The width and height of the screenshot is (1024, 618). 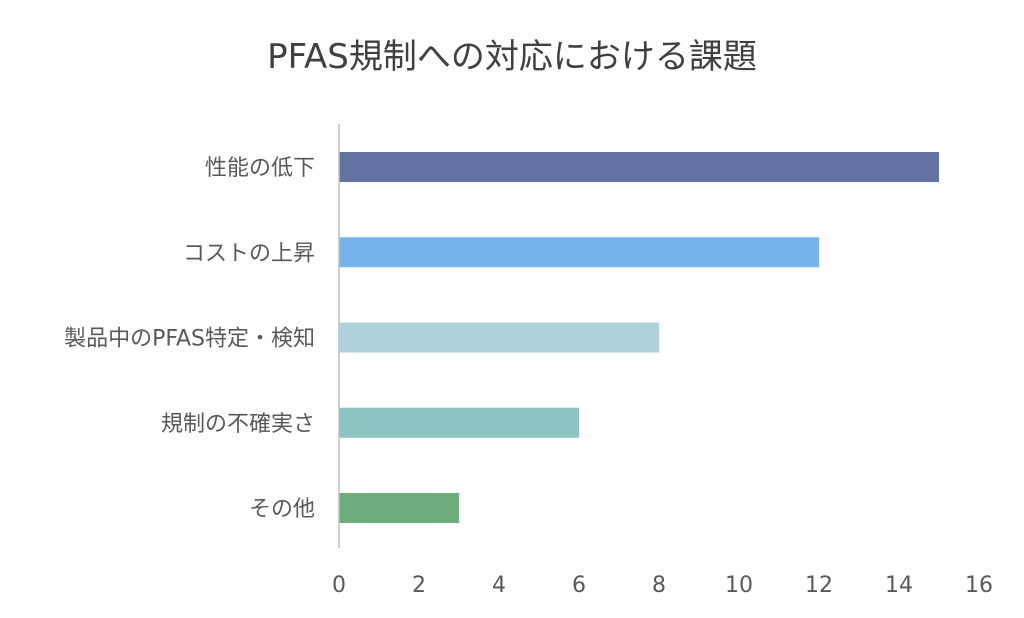 What do you see at coordinates (659, 585) in the screenshot?
I see `x-tick-label: 8` at bounding box center [659, 585].